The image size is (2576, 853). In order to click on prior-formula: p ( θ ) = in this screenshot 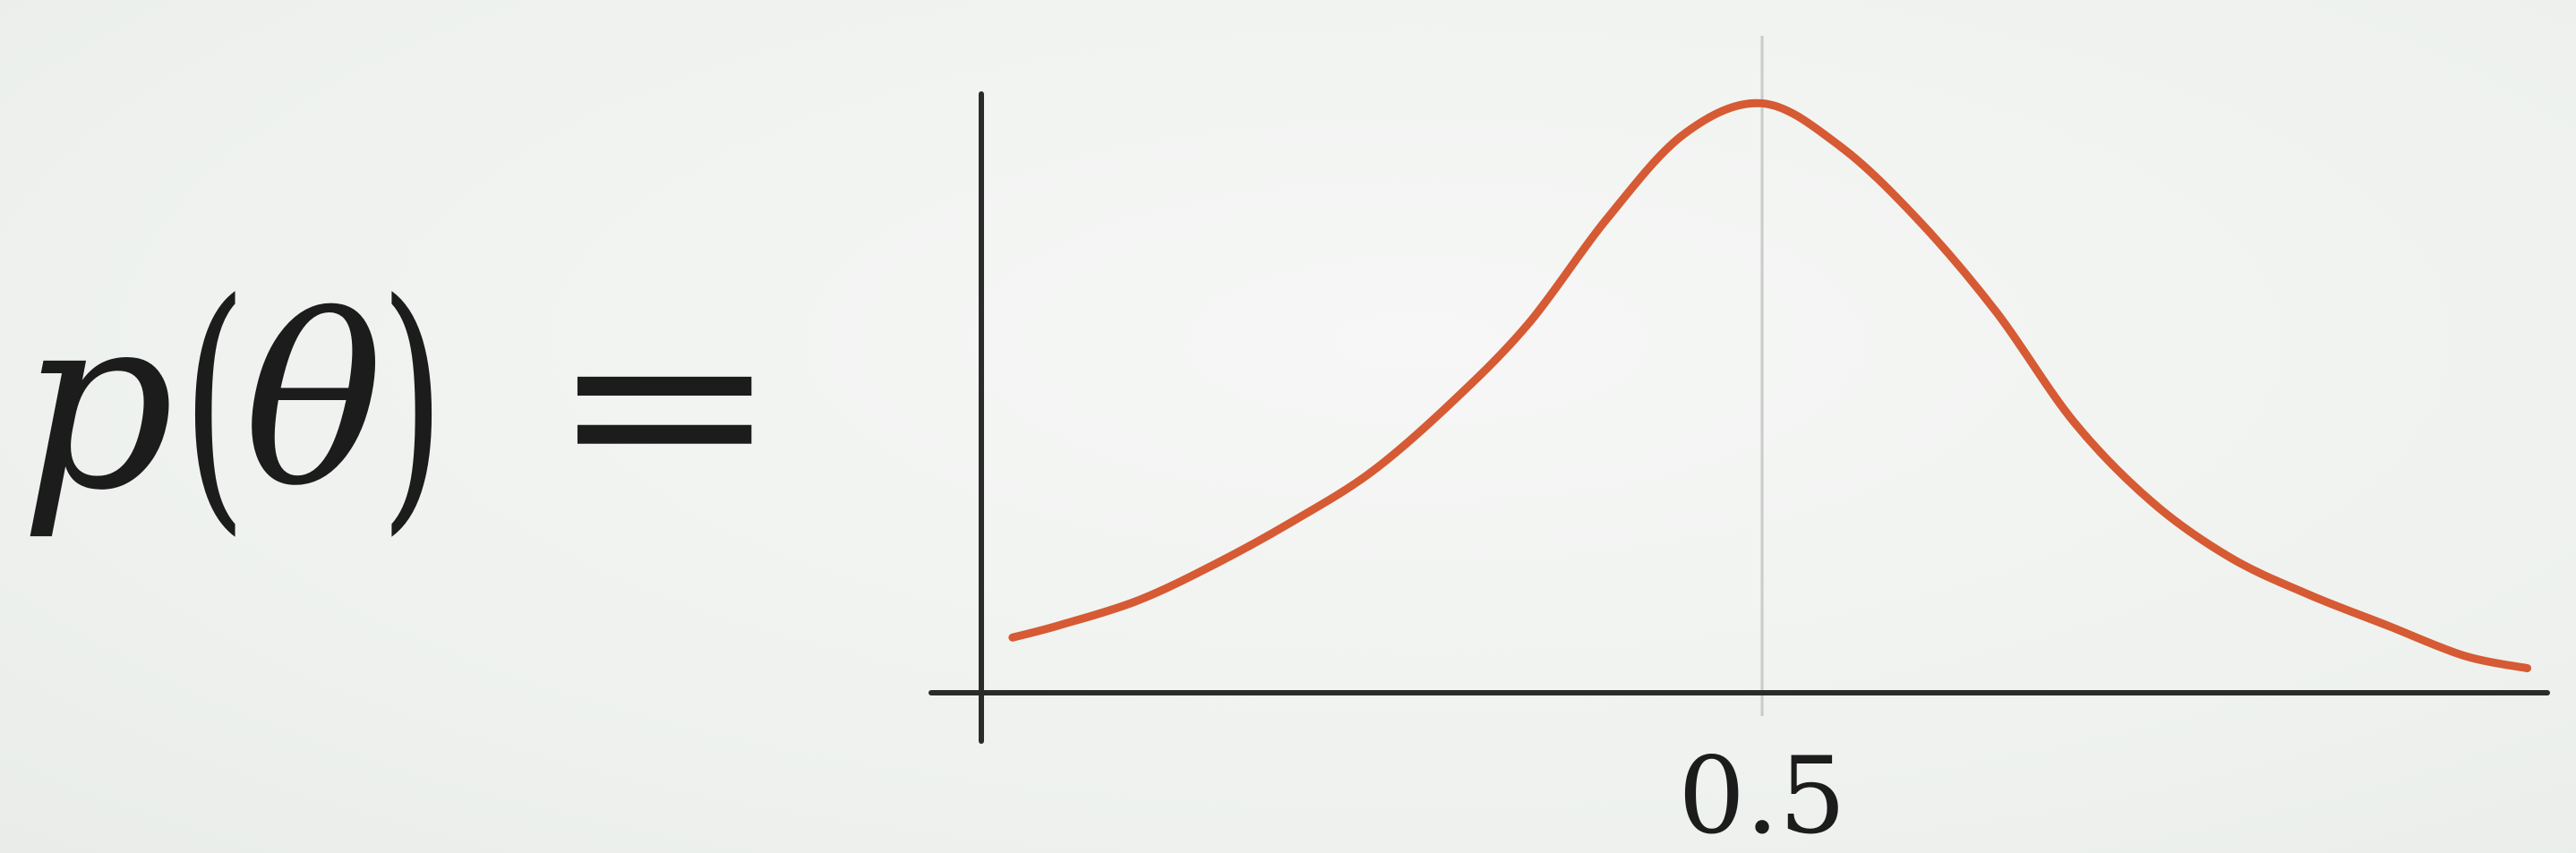, I will do `click(401, 402)`.